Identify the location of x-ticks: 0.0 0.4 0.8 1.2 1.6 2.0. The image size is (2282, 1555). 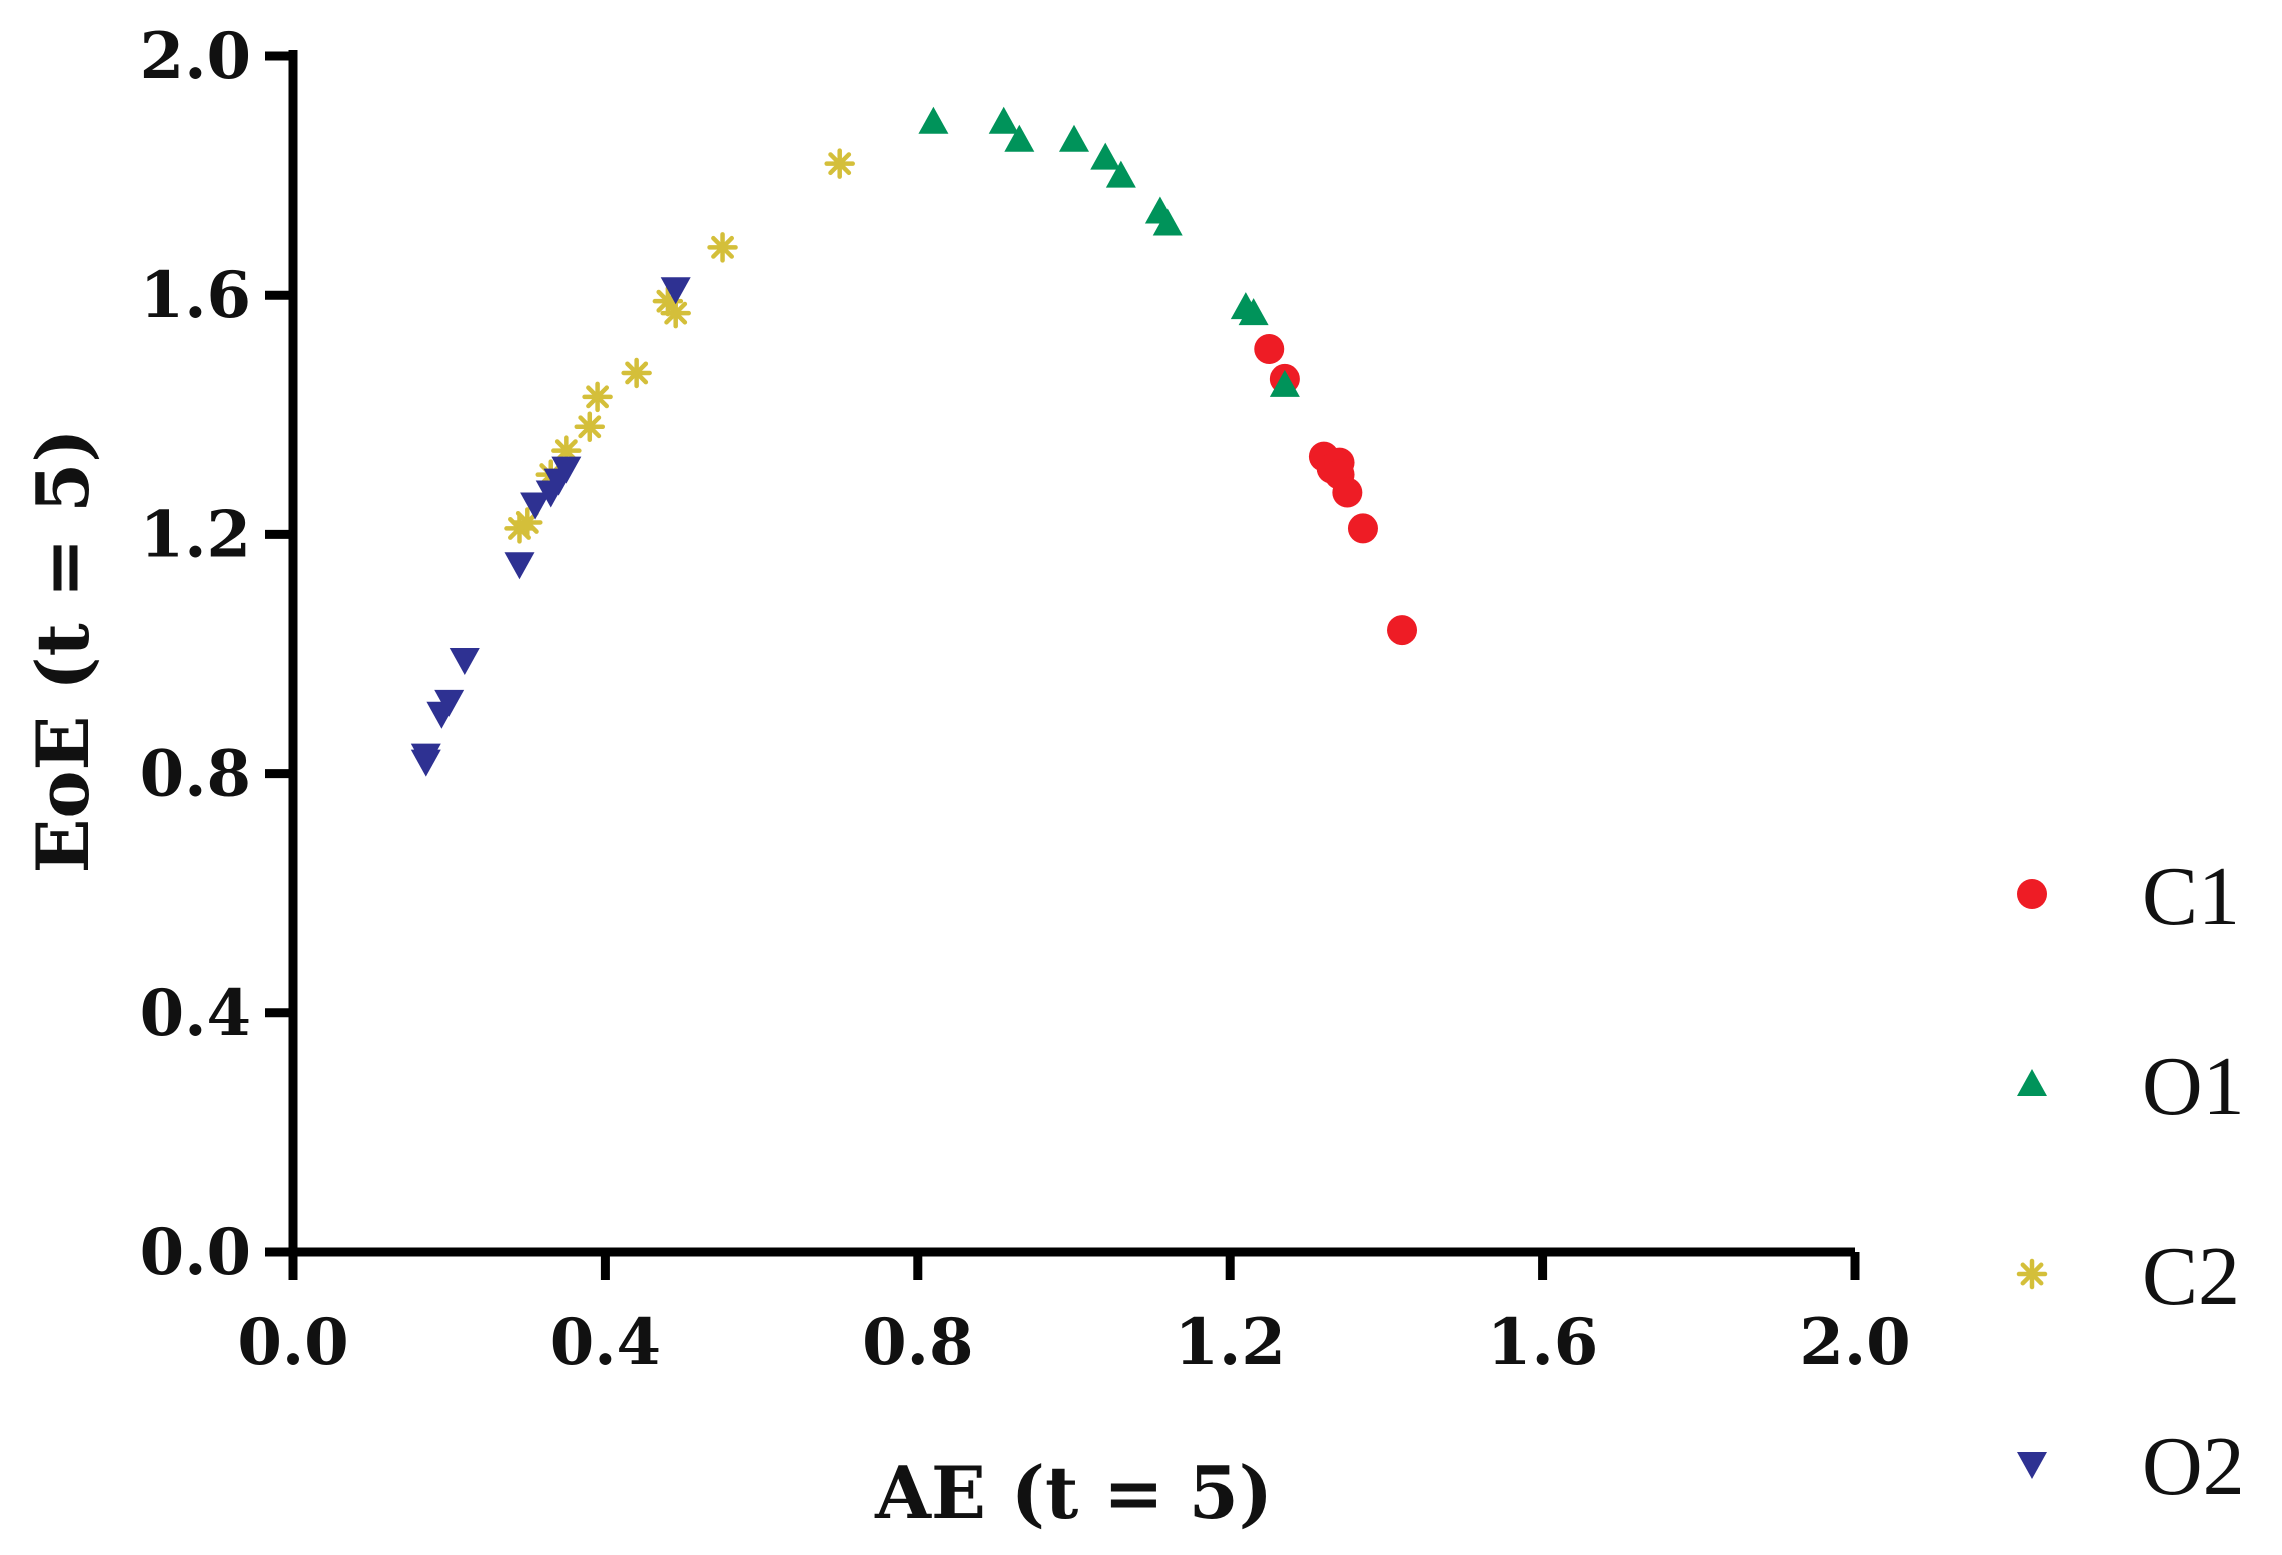
(1074, 1316).